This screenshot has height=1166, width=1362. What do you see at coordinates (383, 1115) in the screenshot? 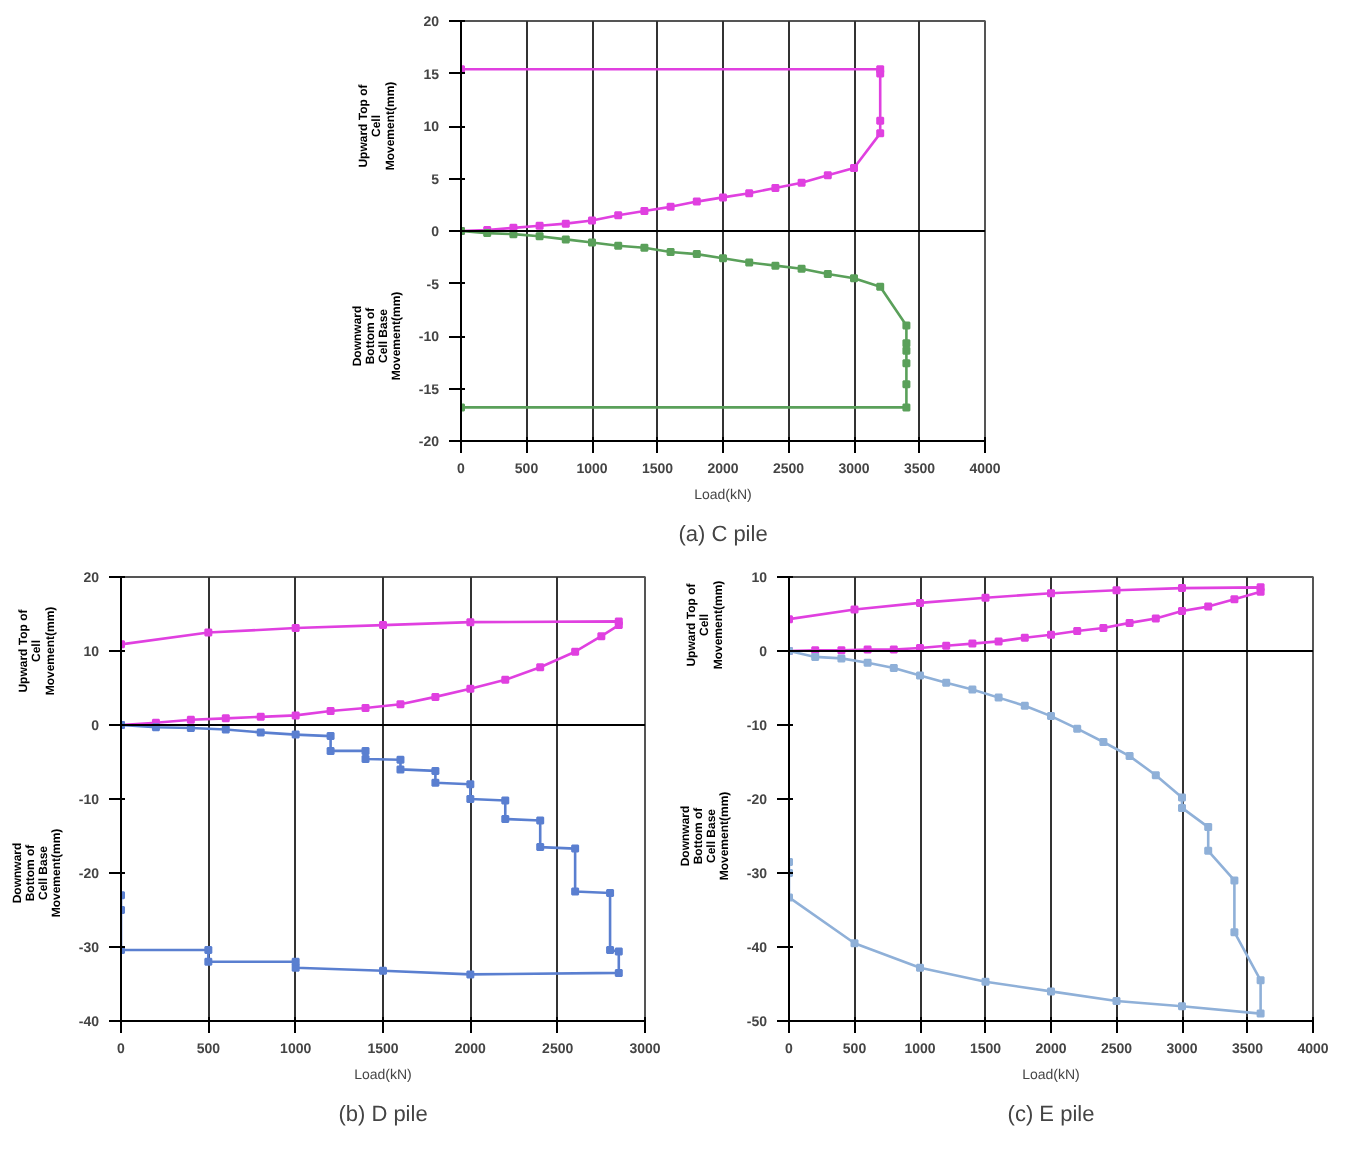
I see `text: (b) D pile` at bounding box center [383, 1115].